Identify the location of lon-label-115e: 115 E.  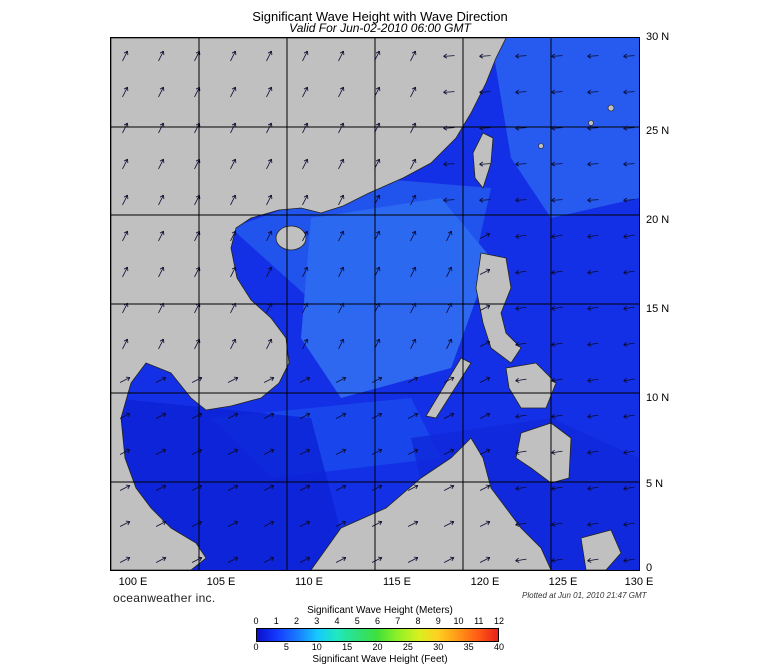
(397, 582).